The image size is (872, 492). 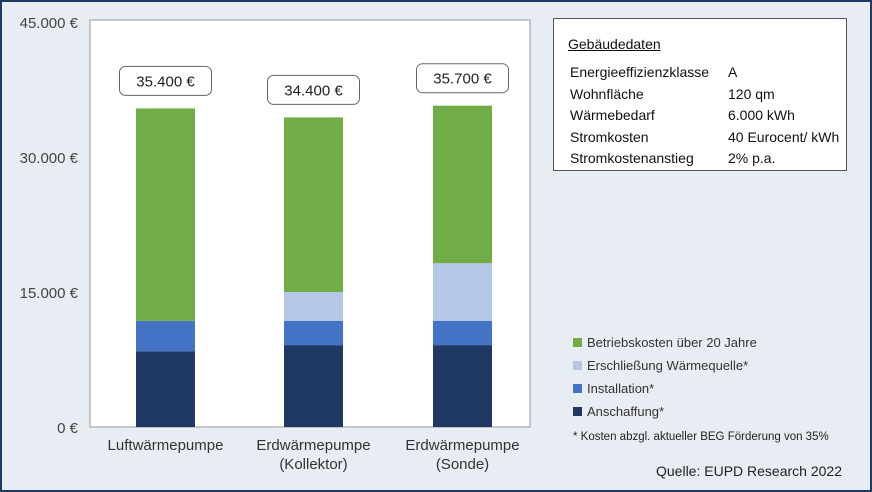 What do you see at coordinates (672, 342) in the screenshot?
I see `legend-label: Betriebskosten über 20 Jahre` at bounding box center [672, 342].